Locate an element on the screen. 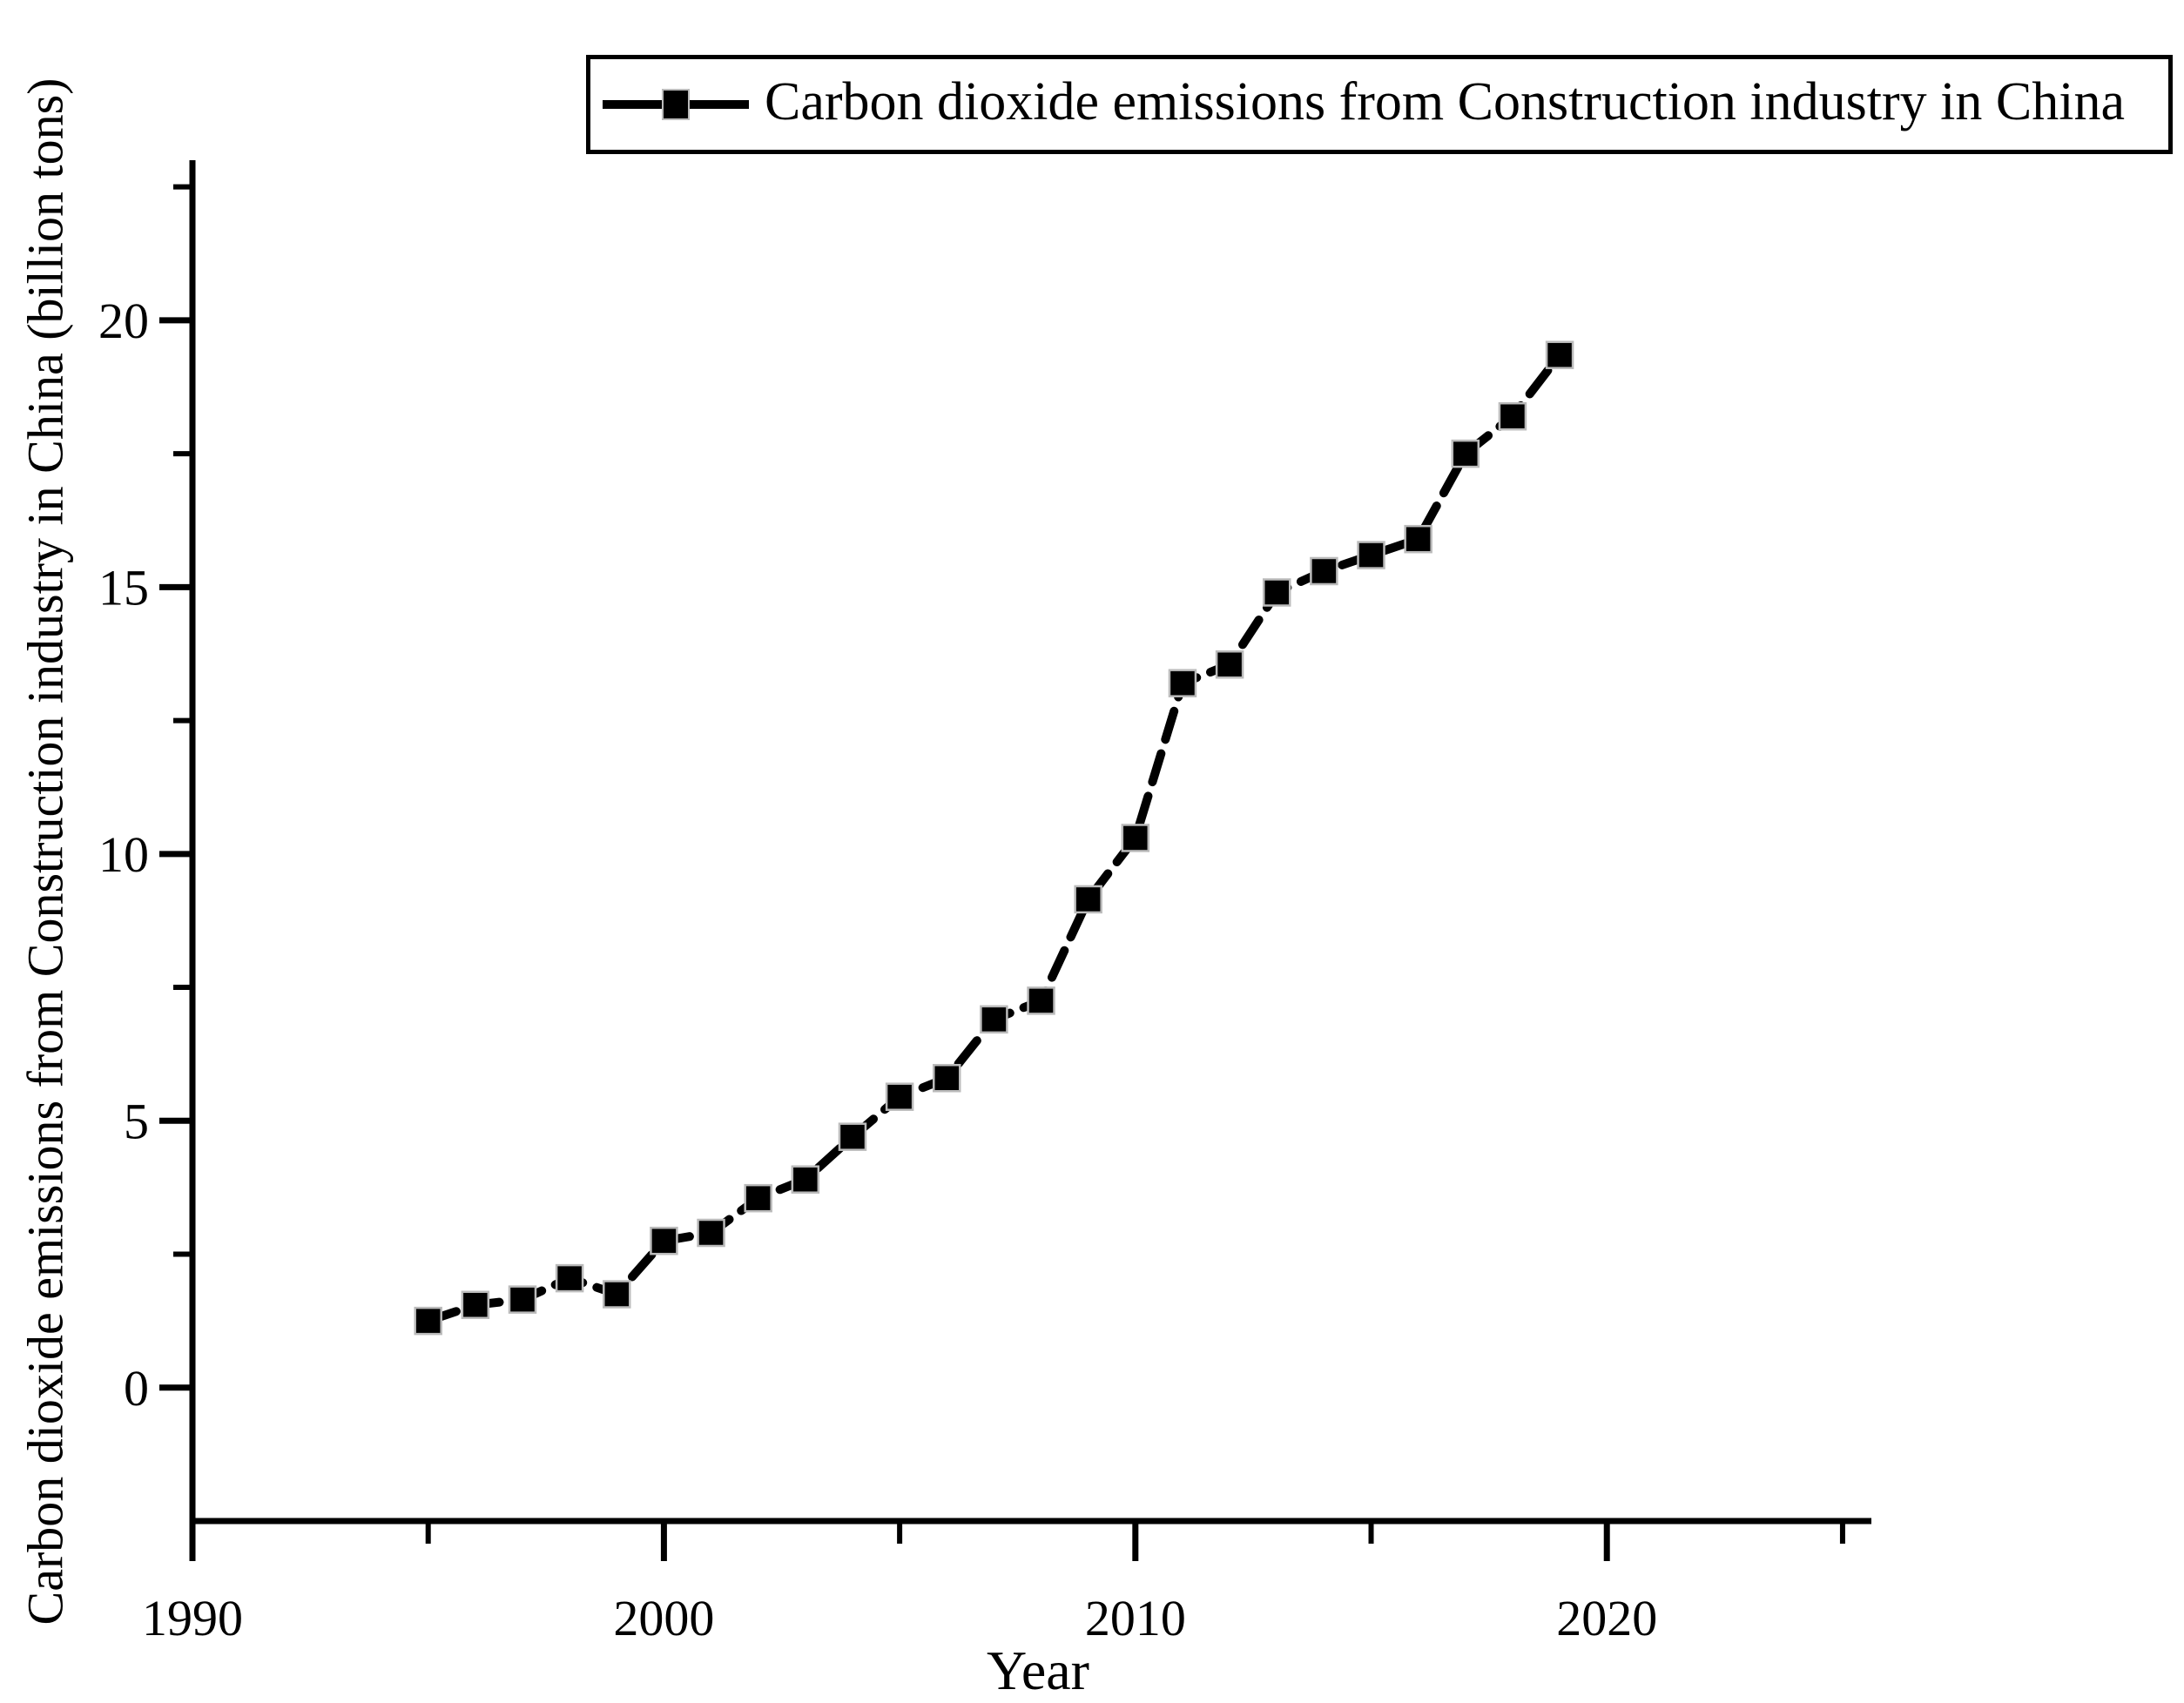 The height and width of the screenshot is (1703, 2184). data-point-1999 is located at coordinates (617, 1294).